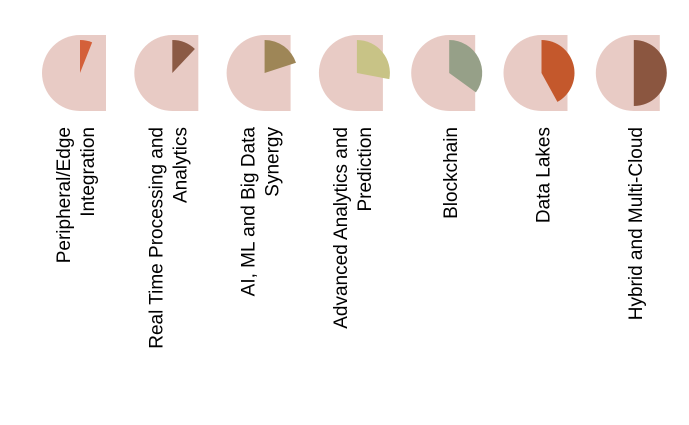 The image size is (689, 425). I want to click on category-label: Synergy, so click(273, 162).